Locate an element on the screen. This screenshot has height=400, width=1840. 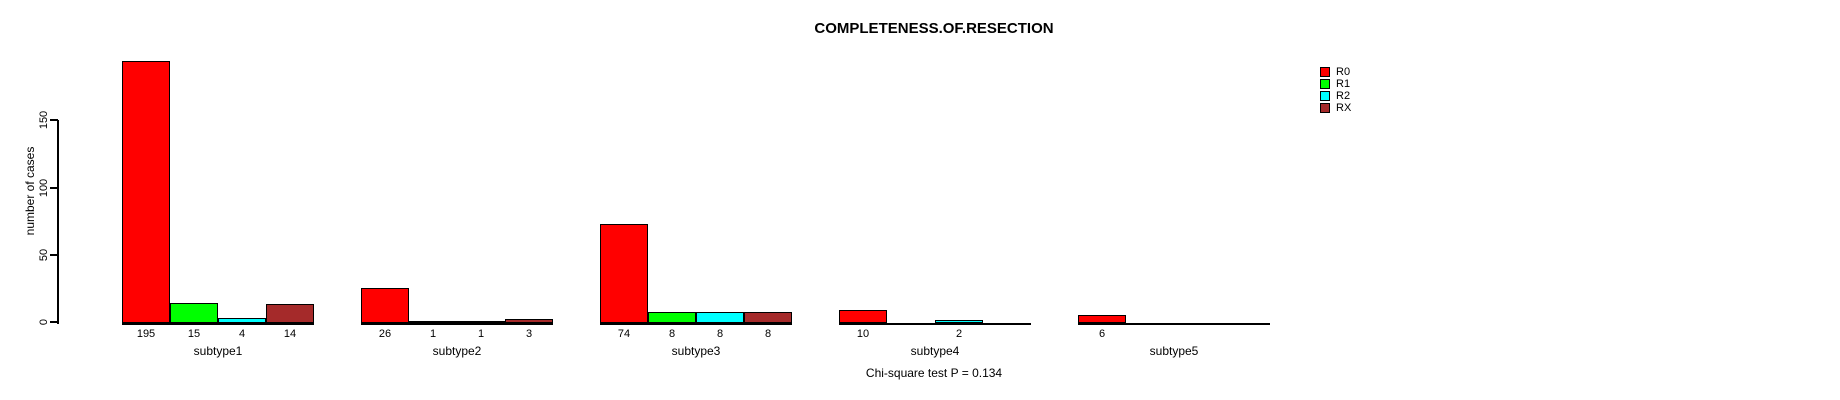
legend-label: R2 is located at coordinates (1343, 96).